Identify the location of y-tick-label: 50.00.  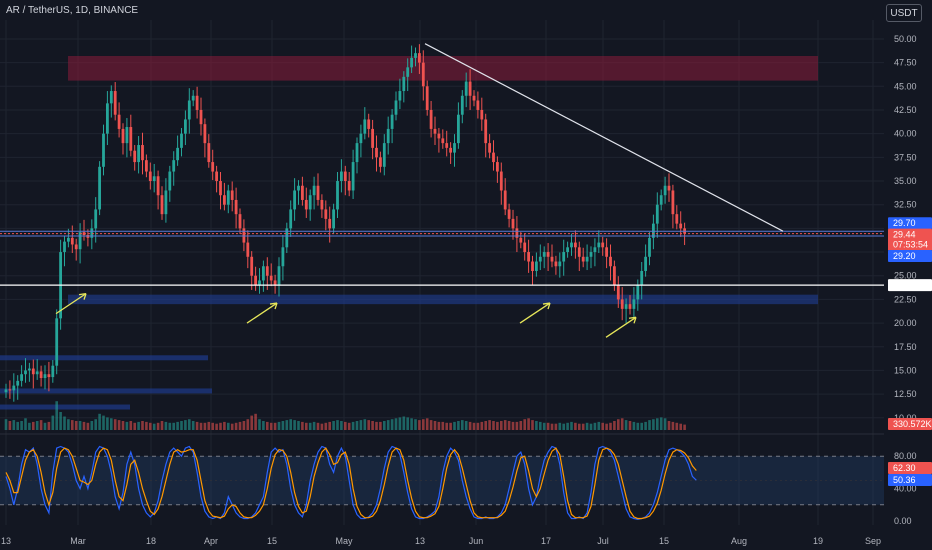
(905, 39).